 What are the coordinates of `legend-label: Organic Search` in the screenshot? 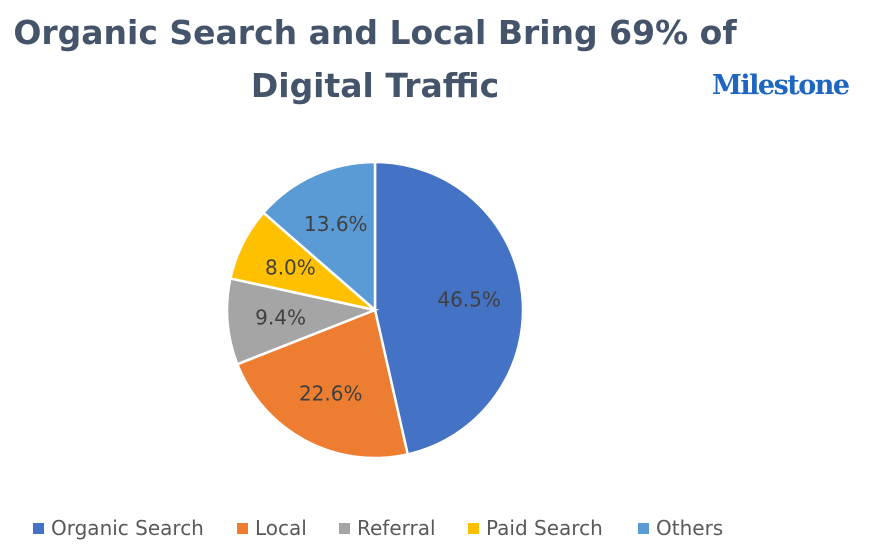 It's located at (127, 528).